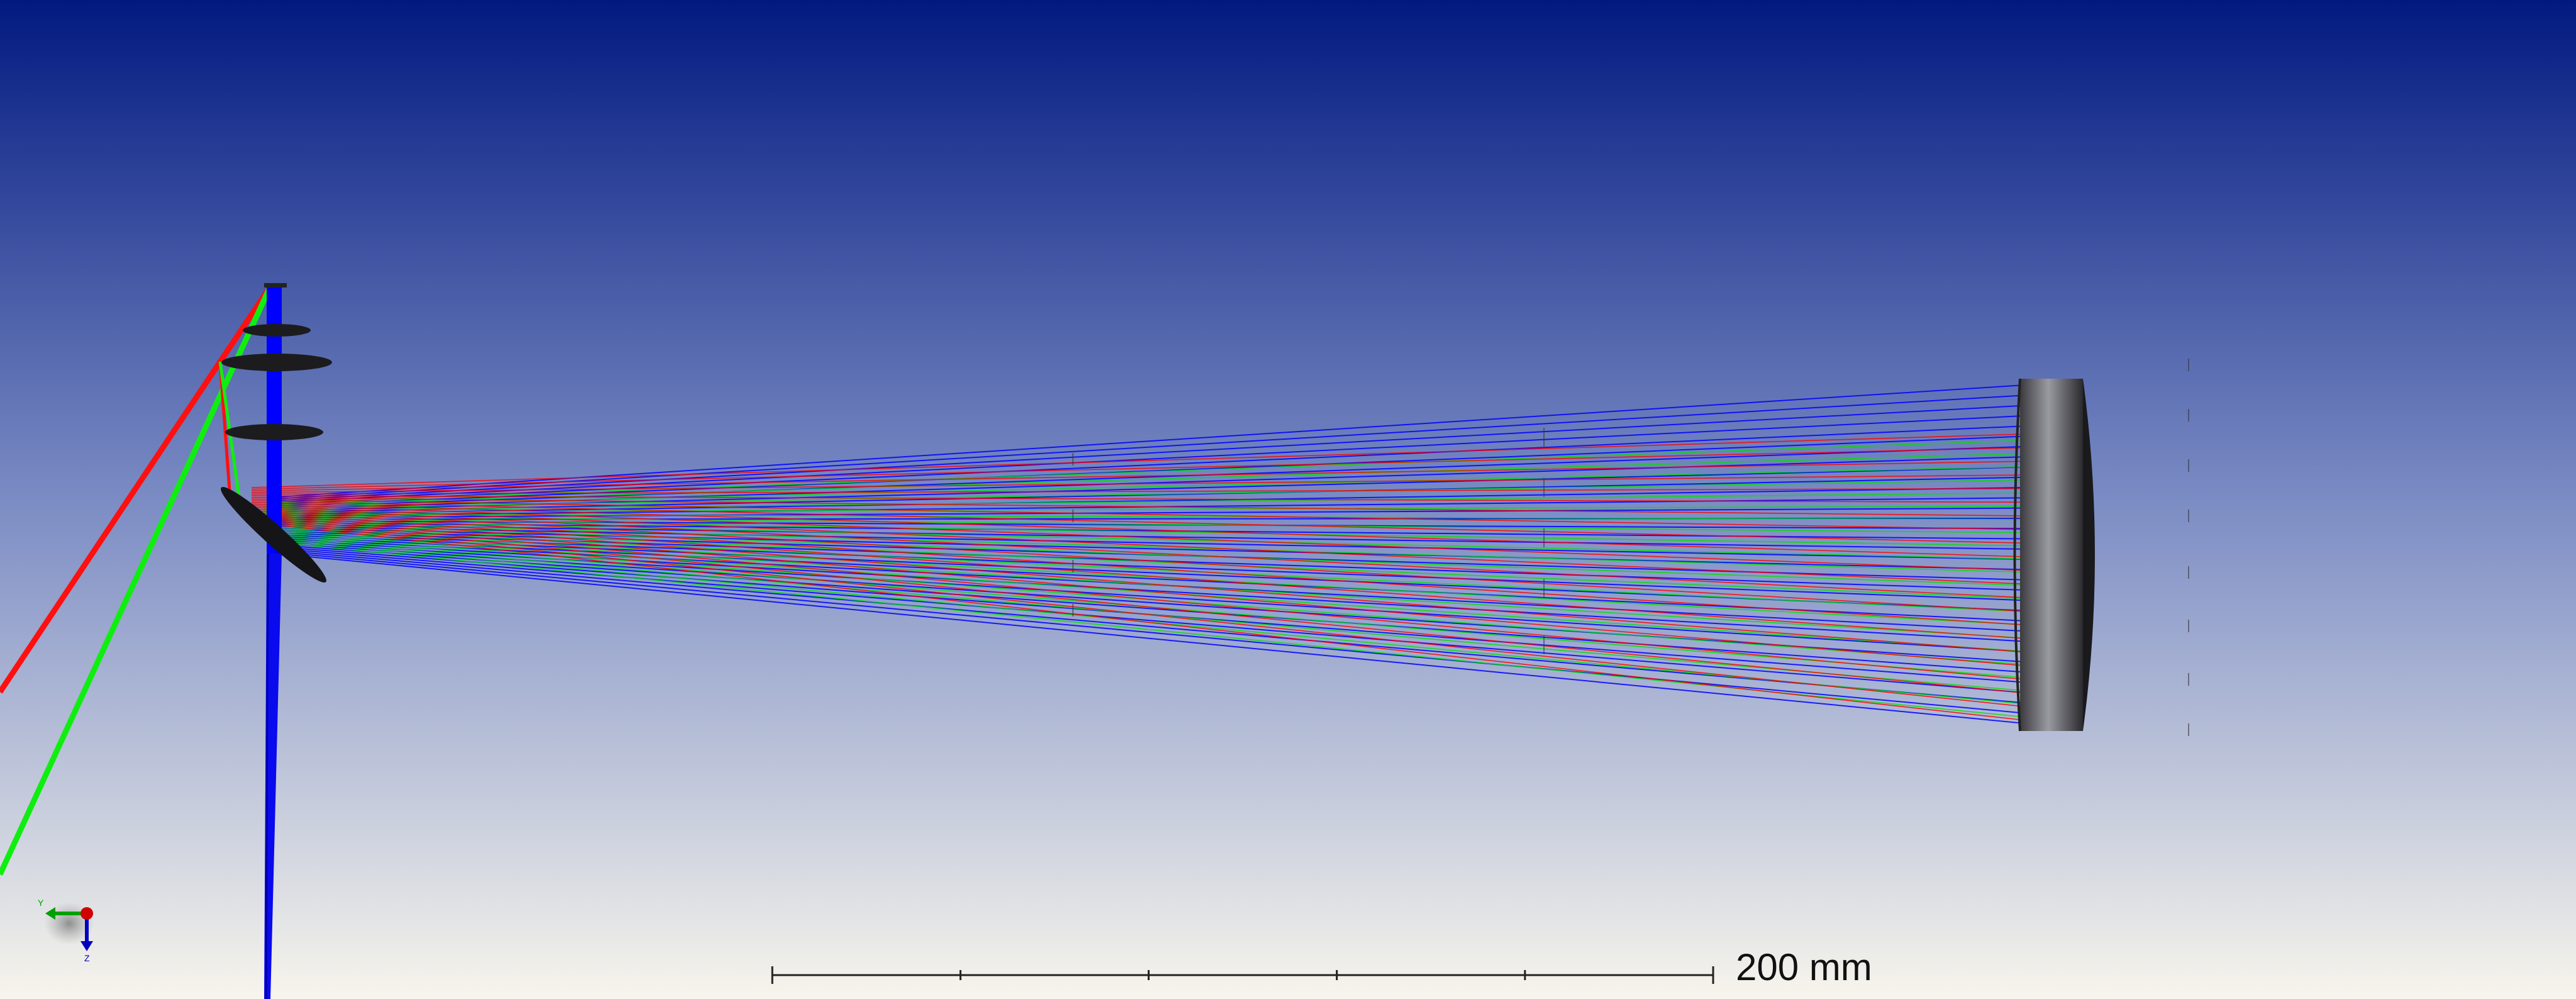 The height and width of the screenshot is (999, 2576). I want to click on primary-mirror, so click(2054, 555).